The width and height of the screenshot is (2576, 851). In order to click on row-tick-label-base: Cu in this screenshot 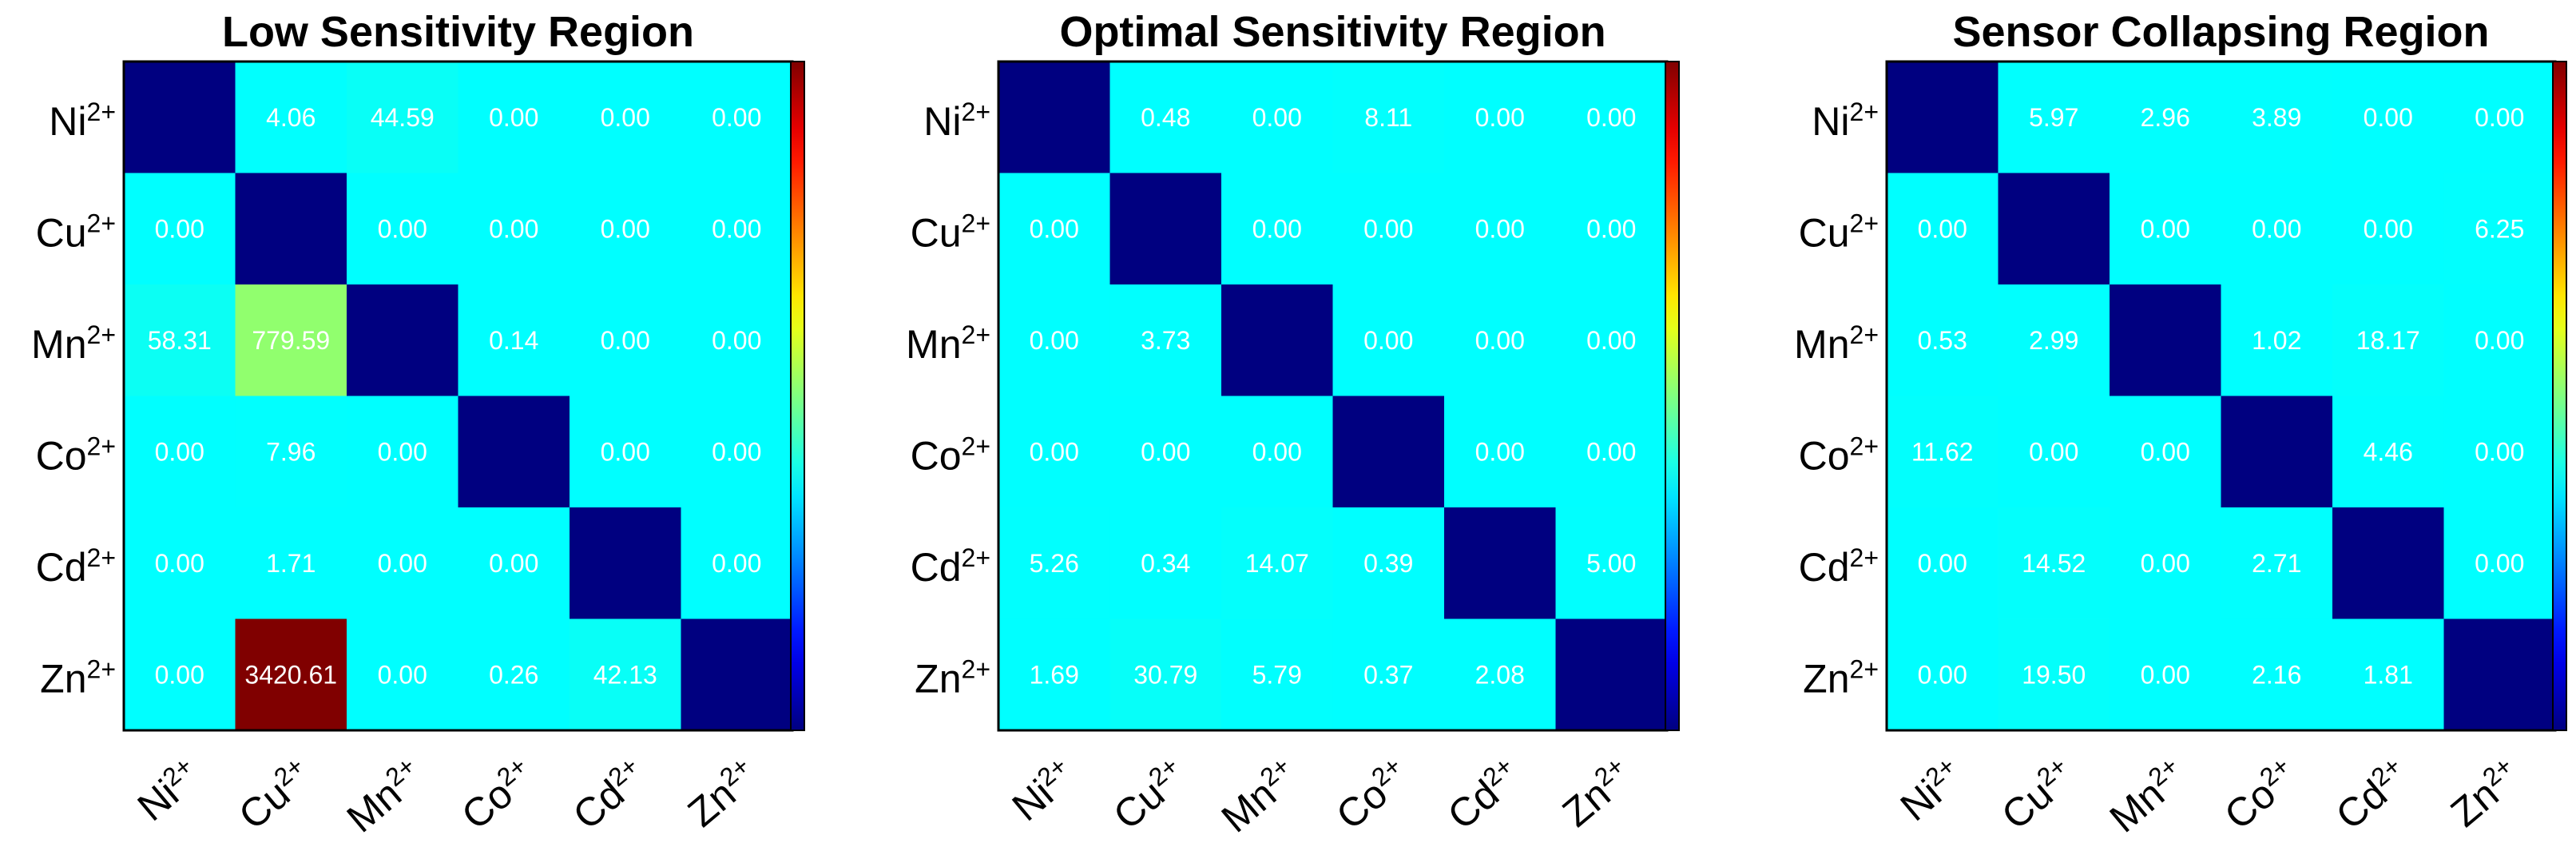, I will do `click(1824, 232)`.